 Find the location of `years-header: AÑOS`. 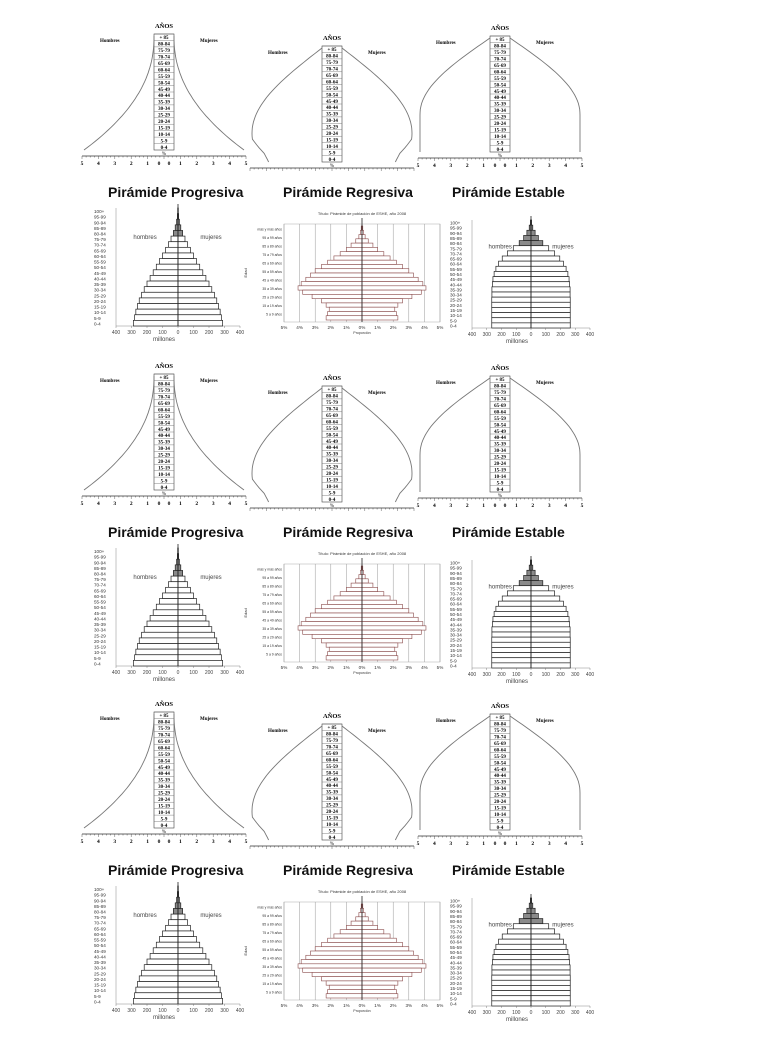

years-header: AÑOS is located at coordinates (164, 704).